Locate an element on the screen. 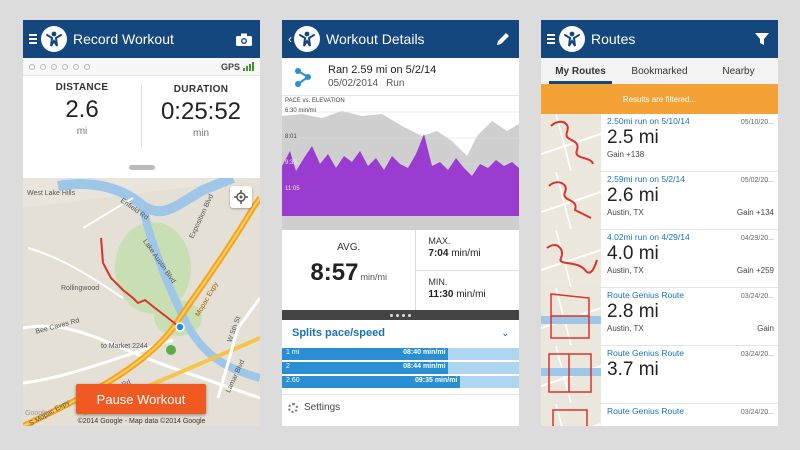 The height and width of the screenshot is (450, 800). route-distance: 2.5 mi is located at coordinates (633, 137).